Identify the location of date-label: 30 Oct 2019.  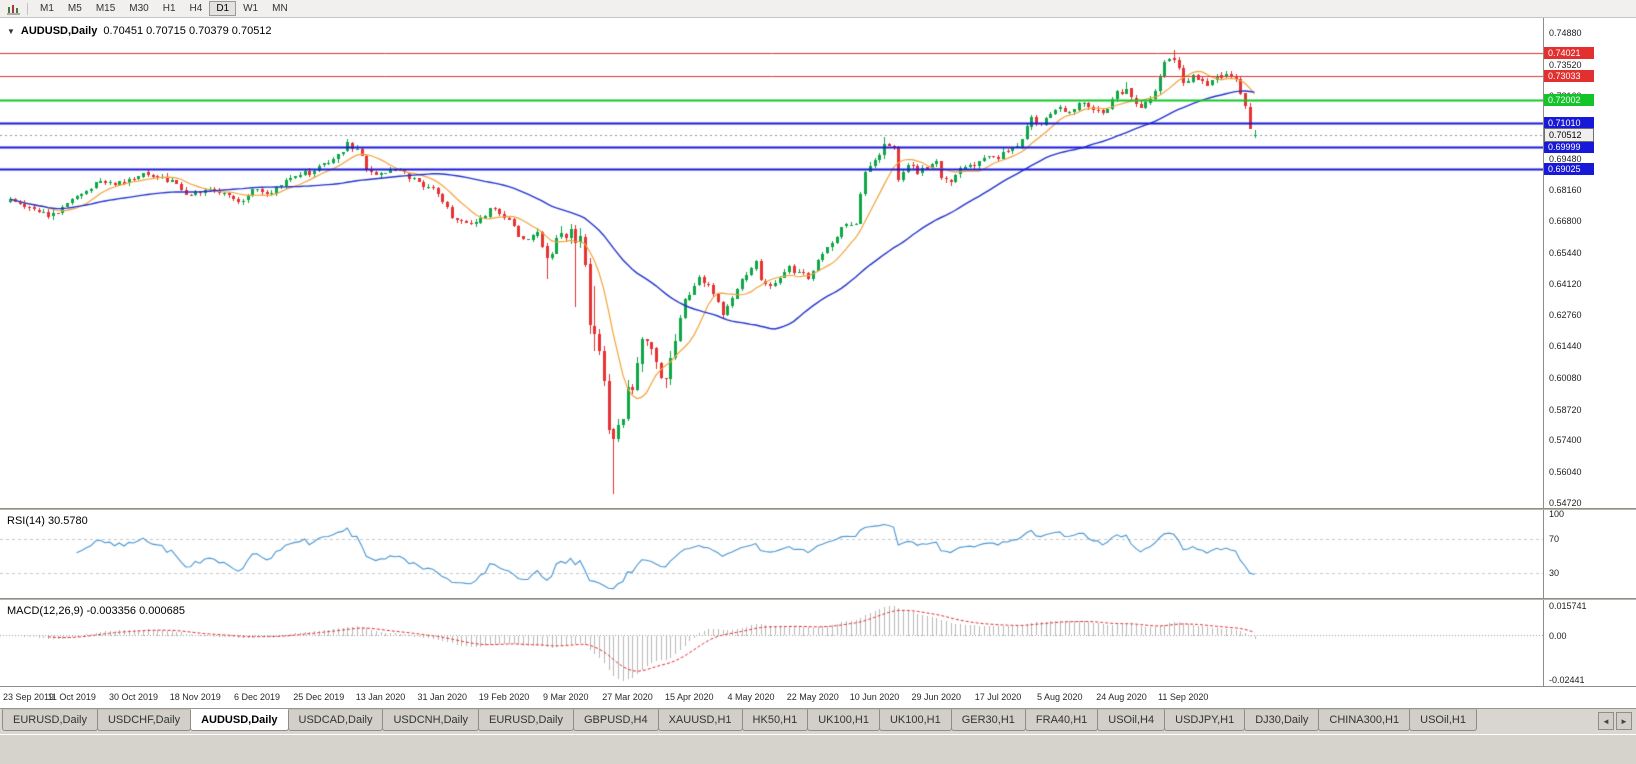
(133, 697).